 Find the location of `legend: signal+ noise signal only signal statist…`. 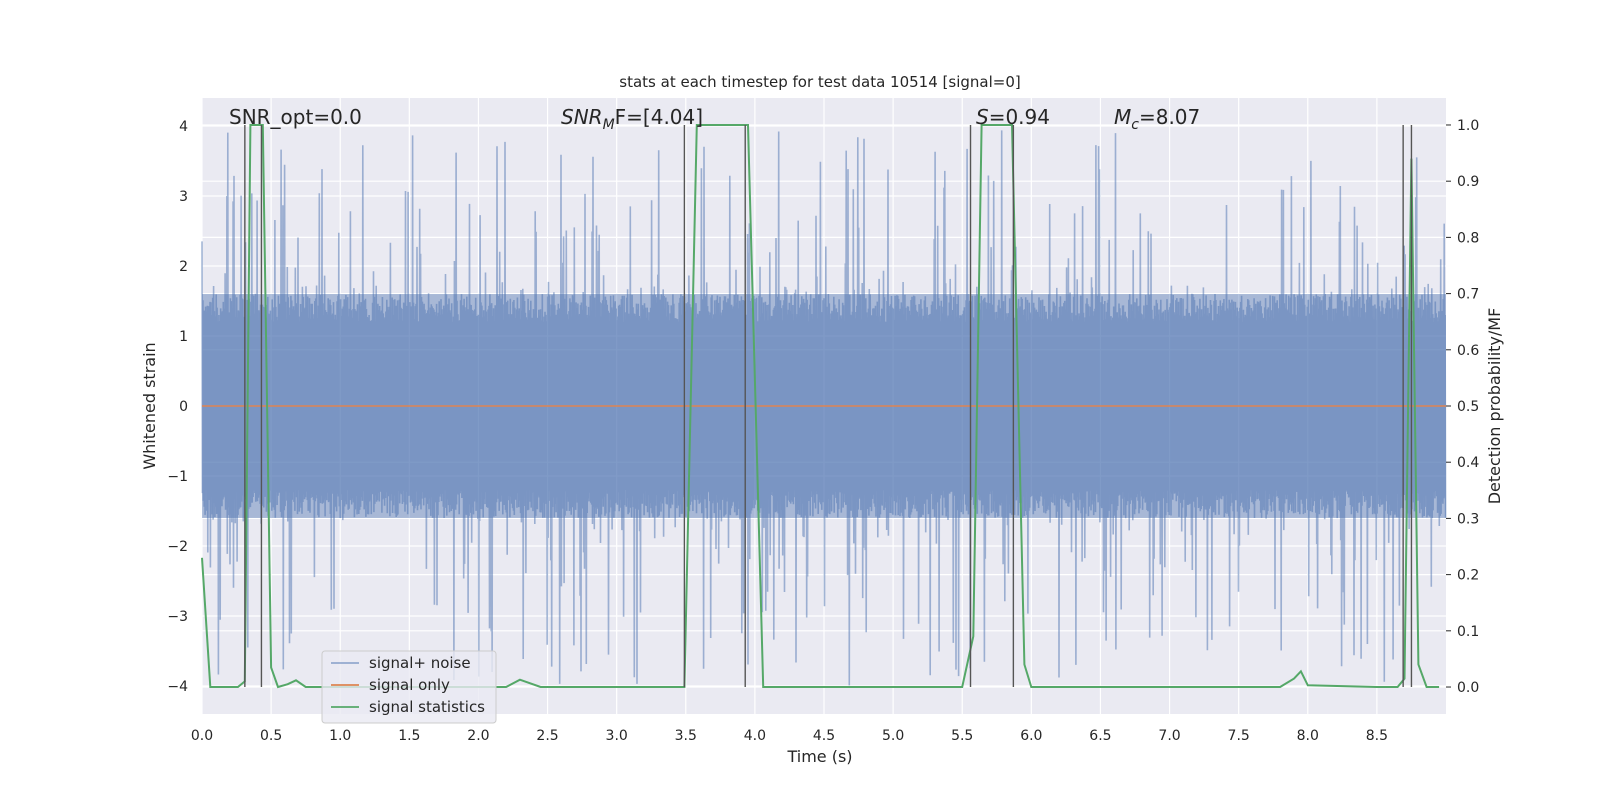

legend: signal+ noise signal only signal statist… is located at coordinates (409, 687).